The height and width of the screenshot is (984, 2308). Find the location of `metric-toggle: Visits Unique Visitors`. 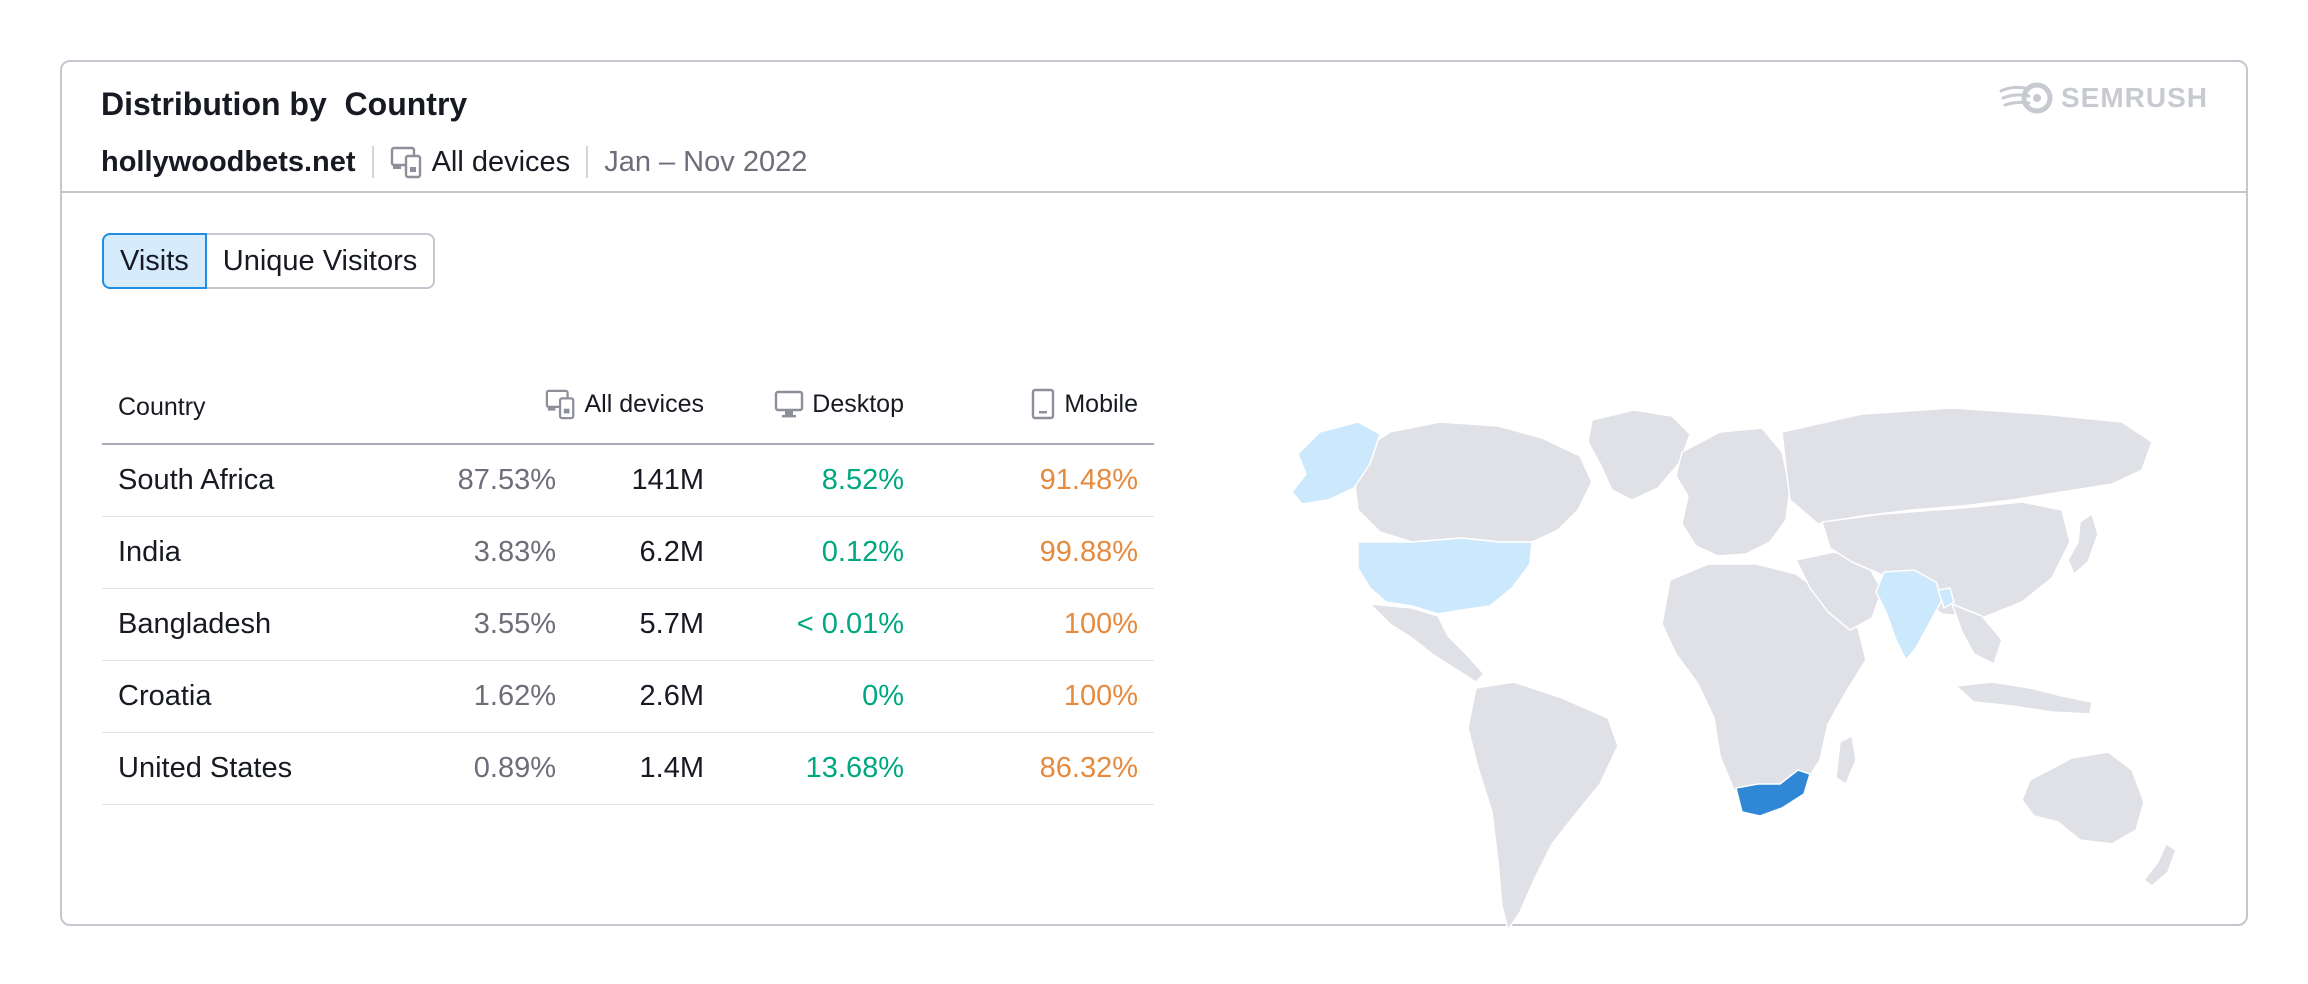

metric-toggle: Visits Unique Visitors is located at coordinates (269, 261).